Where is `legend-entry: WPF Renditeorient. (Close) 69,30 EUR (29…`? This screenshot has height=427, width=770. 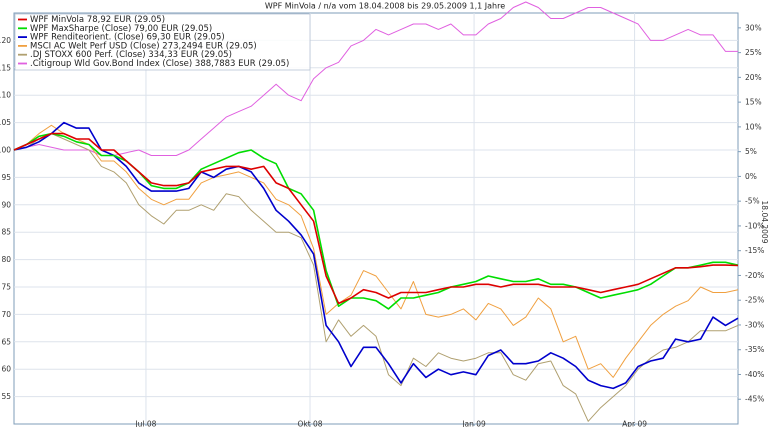
legend-entry: WPF Renditeorient. (Close) 69,30 EUR (29… is located at coordinates (127, 38).